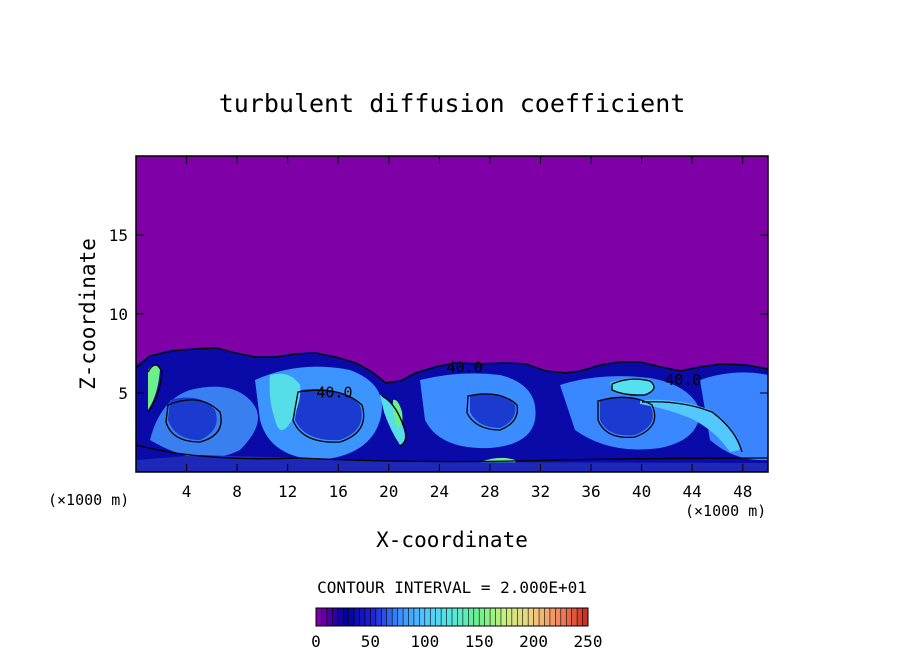 This screenshot has width=904, height=654. I want to click on x-tick-label: 8, so click(237, 491).